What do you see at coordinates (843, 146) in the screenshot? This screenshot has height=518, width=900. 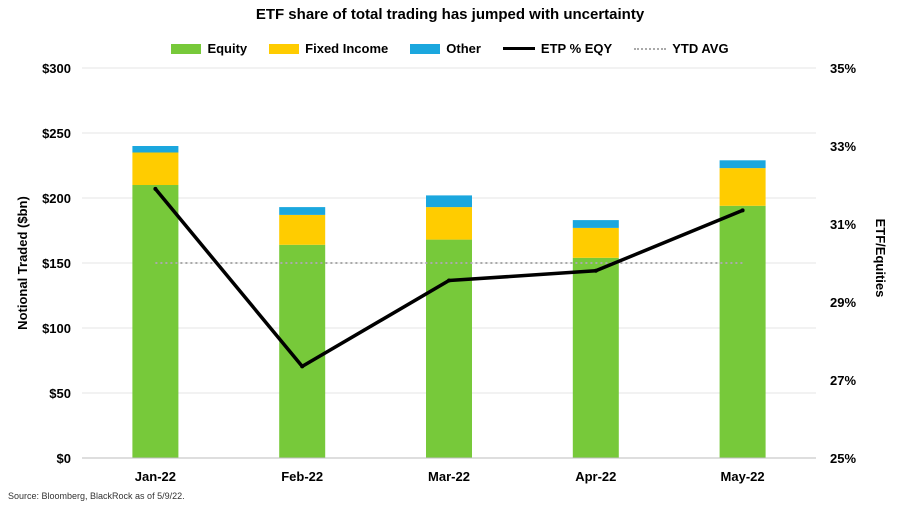 I see `y-tick-label-right: 33%` at bounding box center [843, 146].